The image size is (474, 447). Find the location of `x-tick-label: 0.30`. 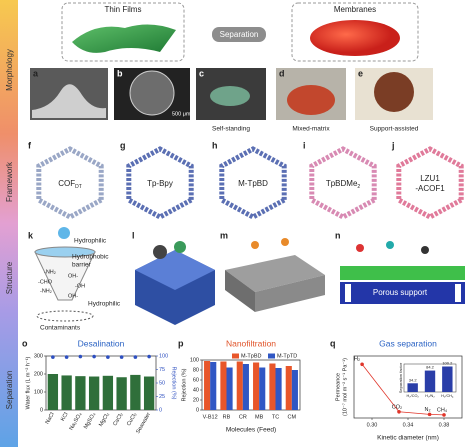

x-tick-label: 0.30 is located at coordinates (372, 425).